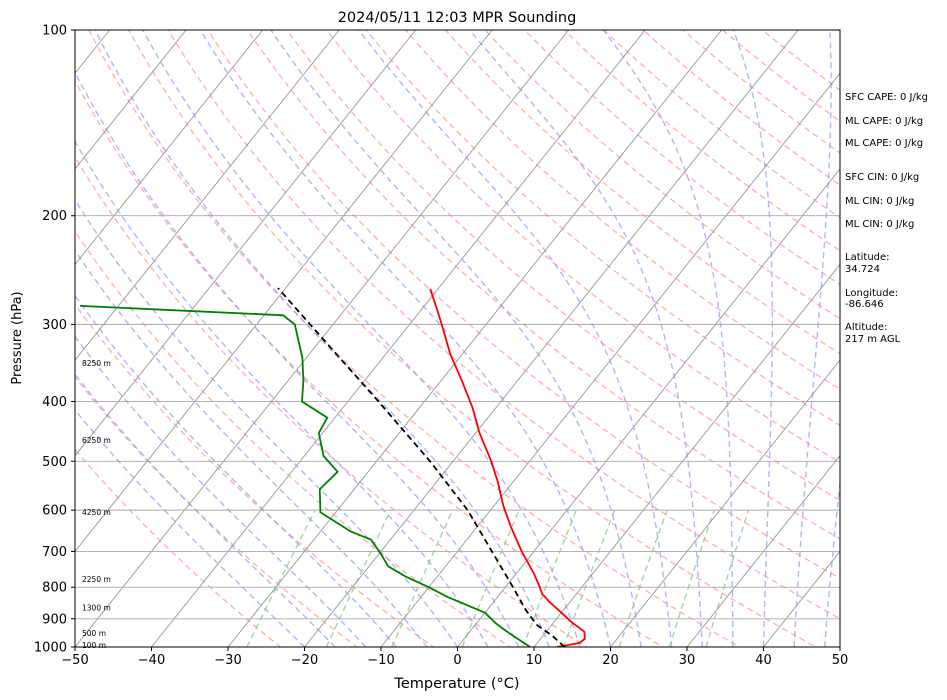 This screenshot has width=947, height=700. I want to click on y-axis-ticks: 1000 900 800 700 600 500 400 300 200 100, so click(54, 340).